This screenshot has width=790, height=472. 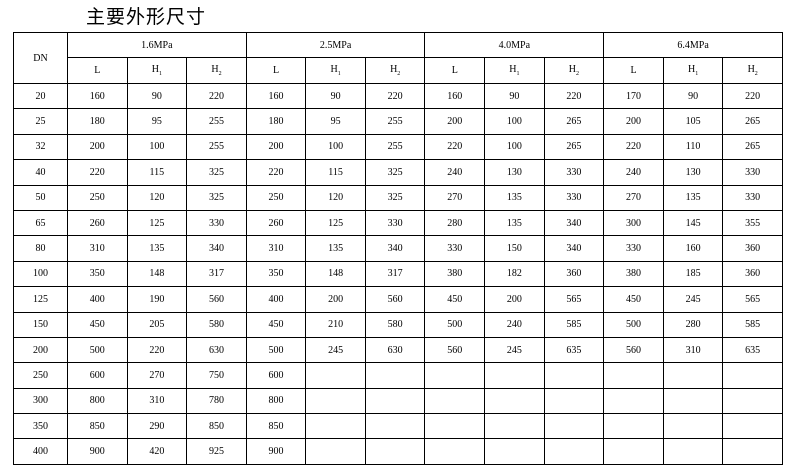 What do you see at coordinates (216, 172) in the screenshot?
I see `dimension-cell: 325` at bounding box center [216, 172].